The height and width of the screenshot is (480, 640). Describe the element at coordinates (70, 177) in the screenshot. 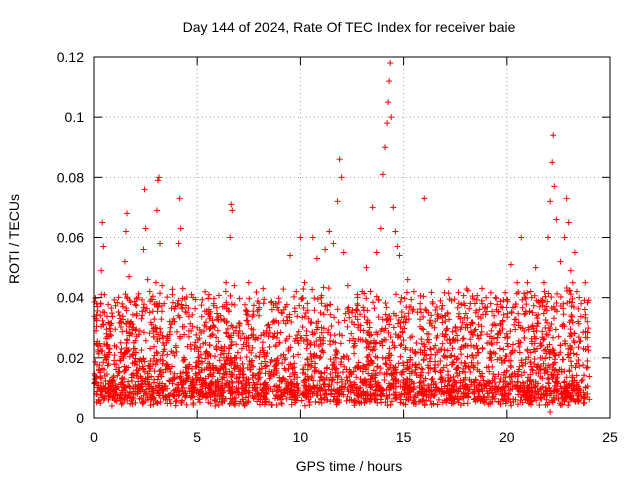

I see `y-tick-label: 0.08` at that location.